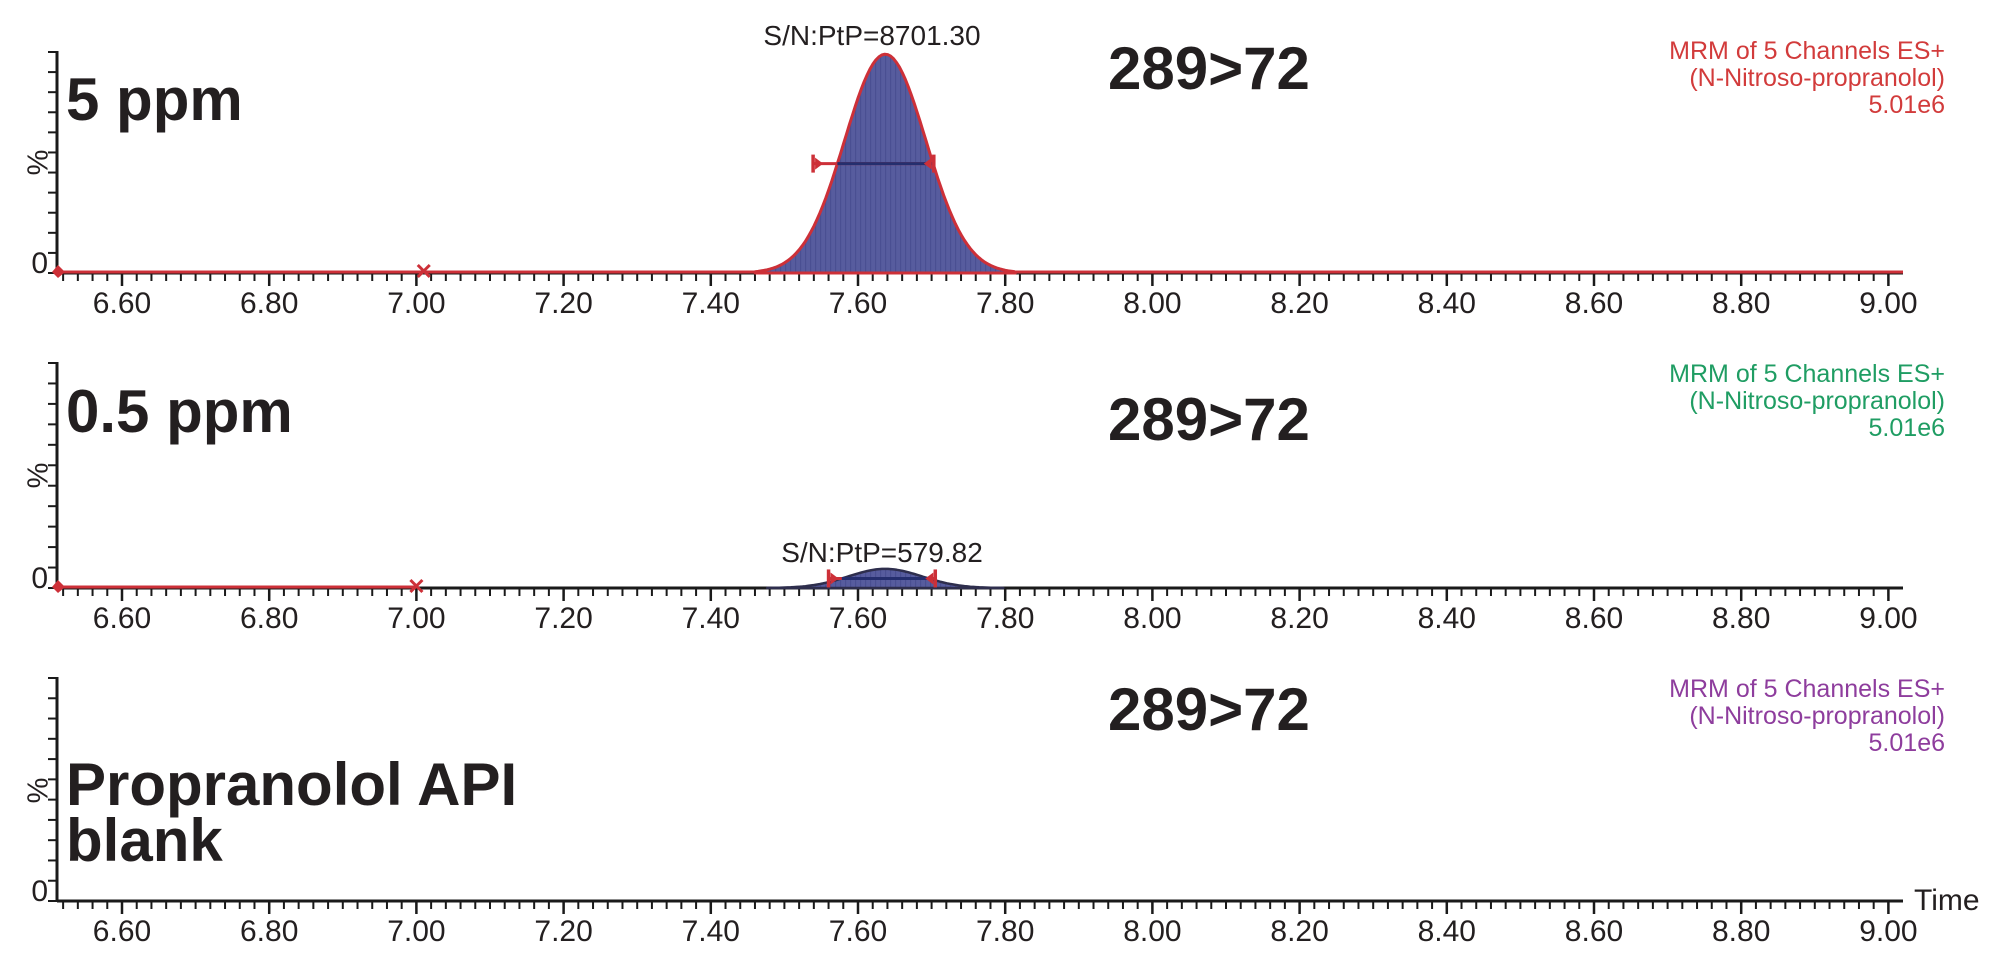 The width and height of the screenshot is (2000, 969). What do you see at coordinates (1209, 709) in the screenshot?
I see `panel-3-transition-label: 289>72` at bounding box center [1209, 709].